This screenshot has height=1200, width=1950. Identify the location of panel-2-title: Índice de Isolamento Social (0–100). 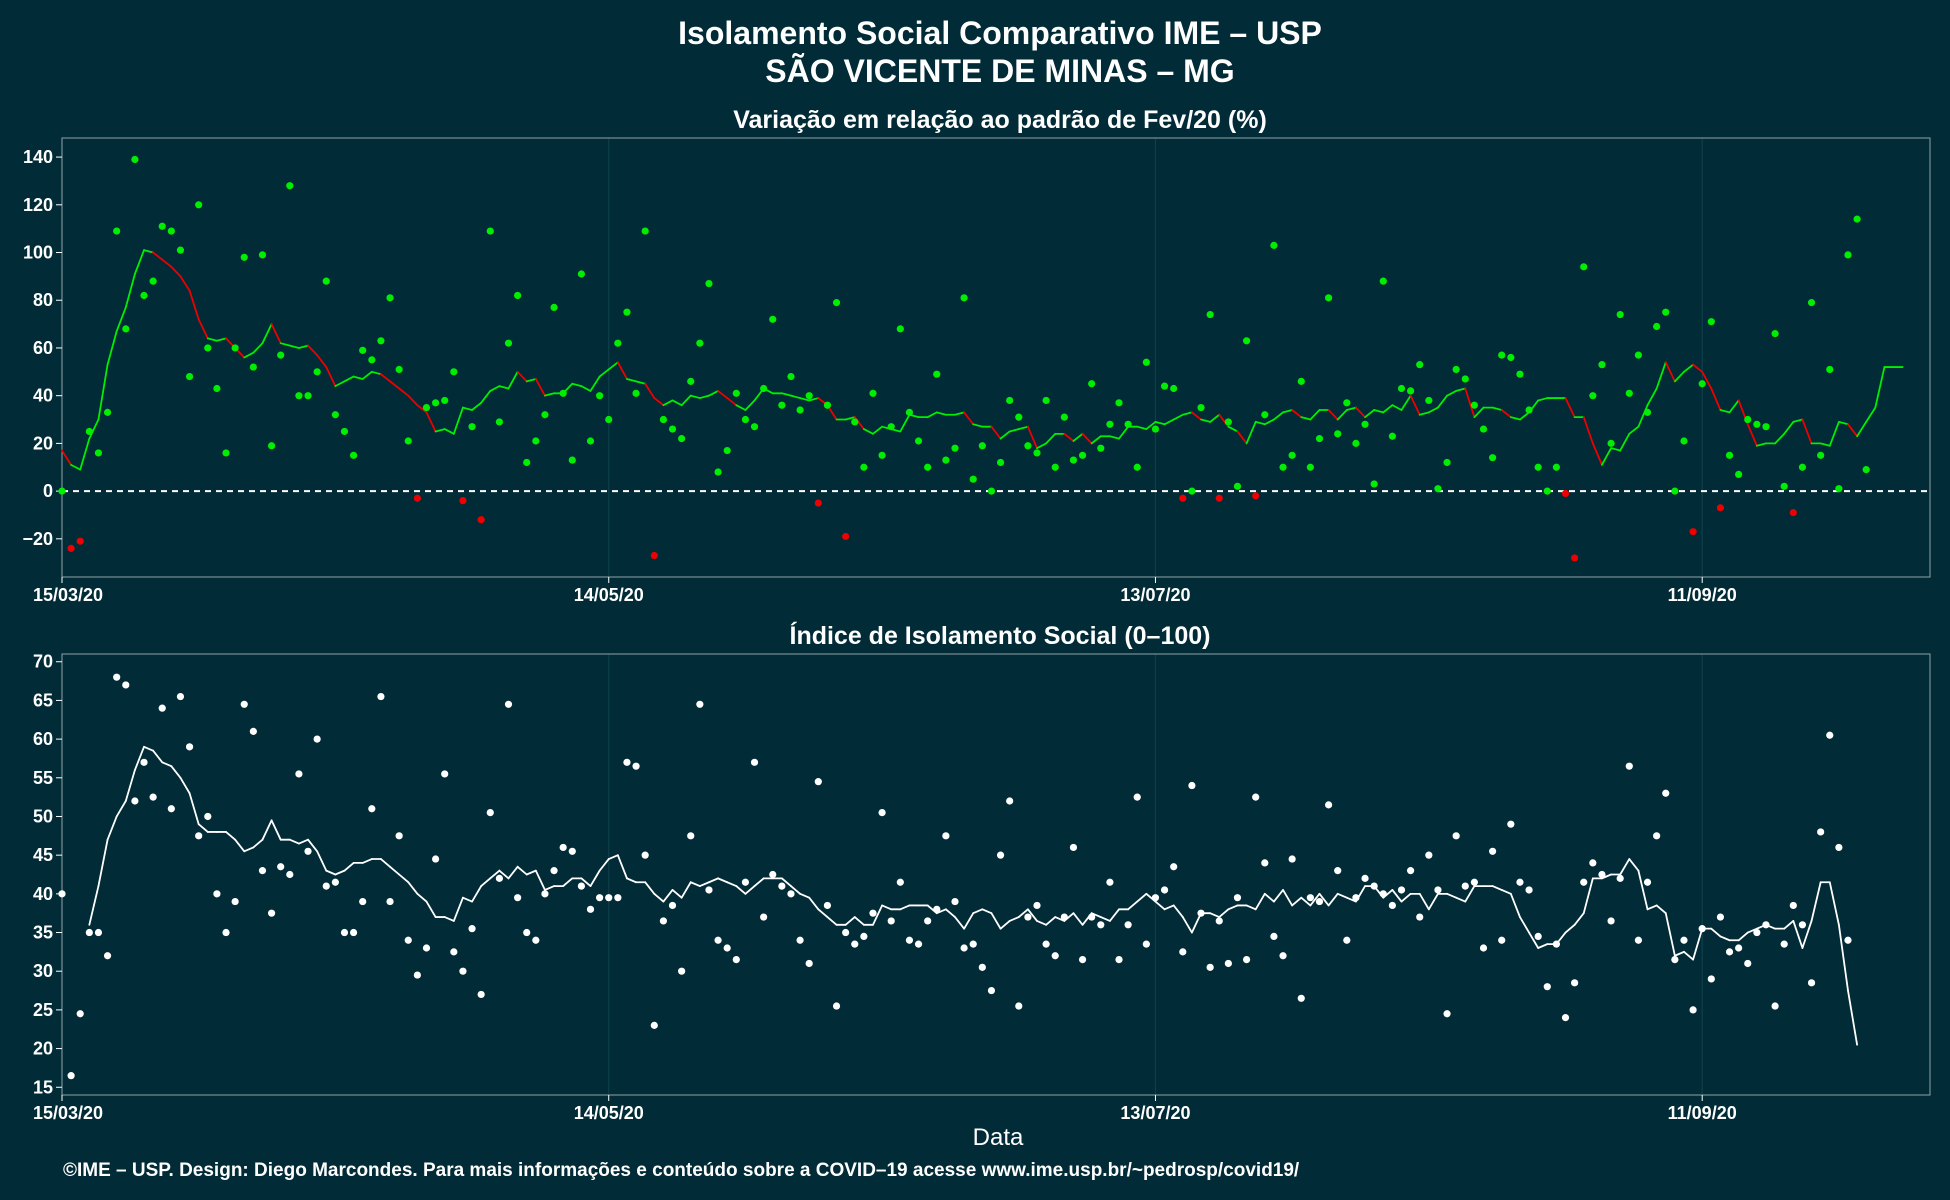
(1000, 635).